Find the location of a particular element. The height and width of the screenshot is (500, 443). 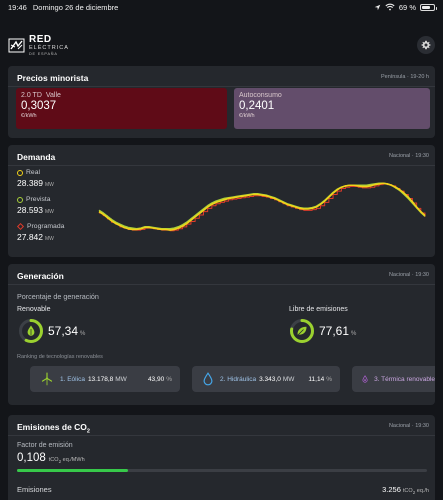

factor-unit-sub: 2 is located at coordinates (60, 462).